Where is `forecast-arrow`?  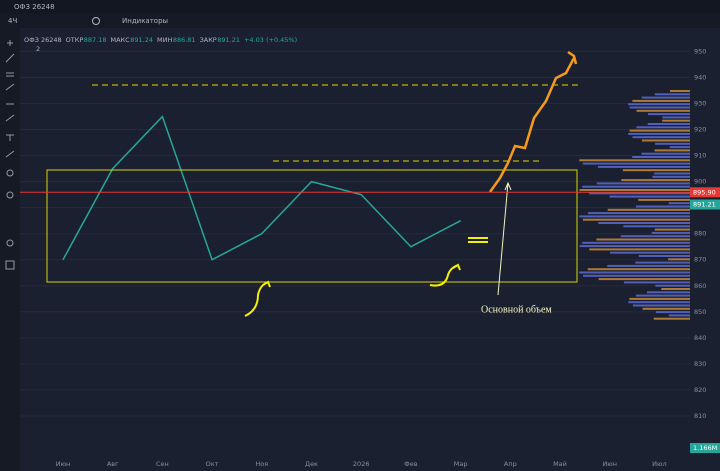 forecast-arrow is located at coordinates (572, 57).